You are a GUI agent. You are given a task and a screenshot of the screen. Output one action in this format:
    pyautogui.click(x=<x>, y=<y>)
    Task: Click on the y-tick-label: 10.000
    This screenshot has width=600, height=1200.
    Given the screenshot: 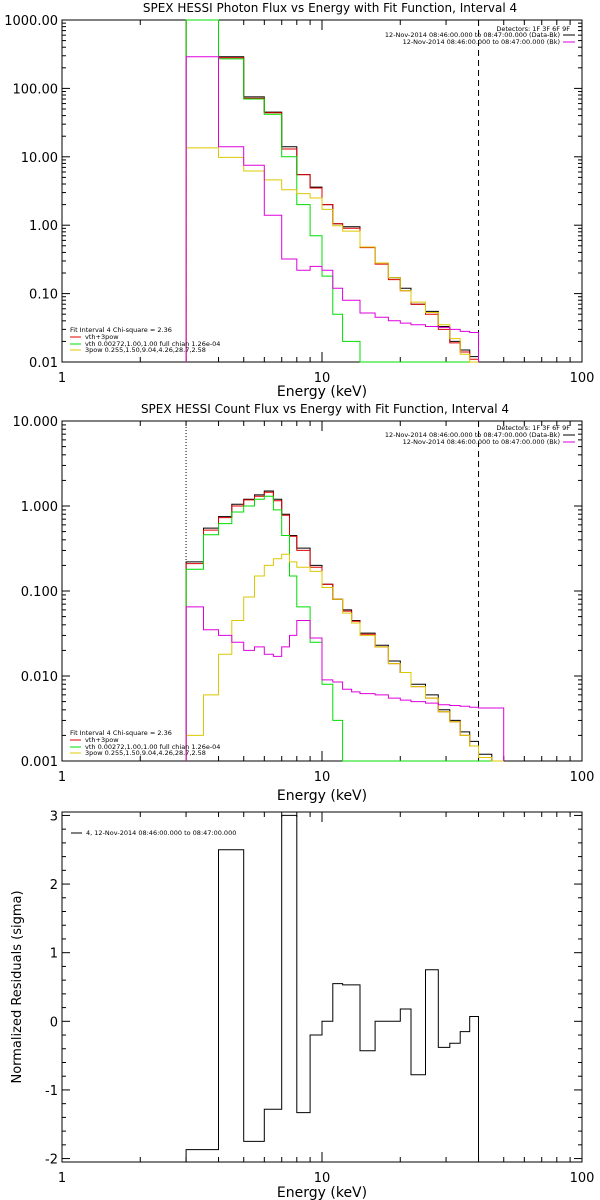 What is the action you would take?
    pyautogui.click(x=36, y=422)
    